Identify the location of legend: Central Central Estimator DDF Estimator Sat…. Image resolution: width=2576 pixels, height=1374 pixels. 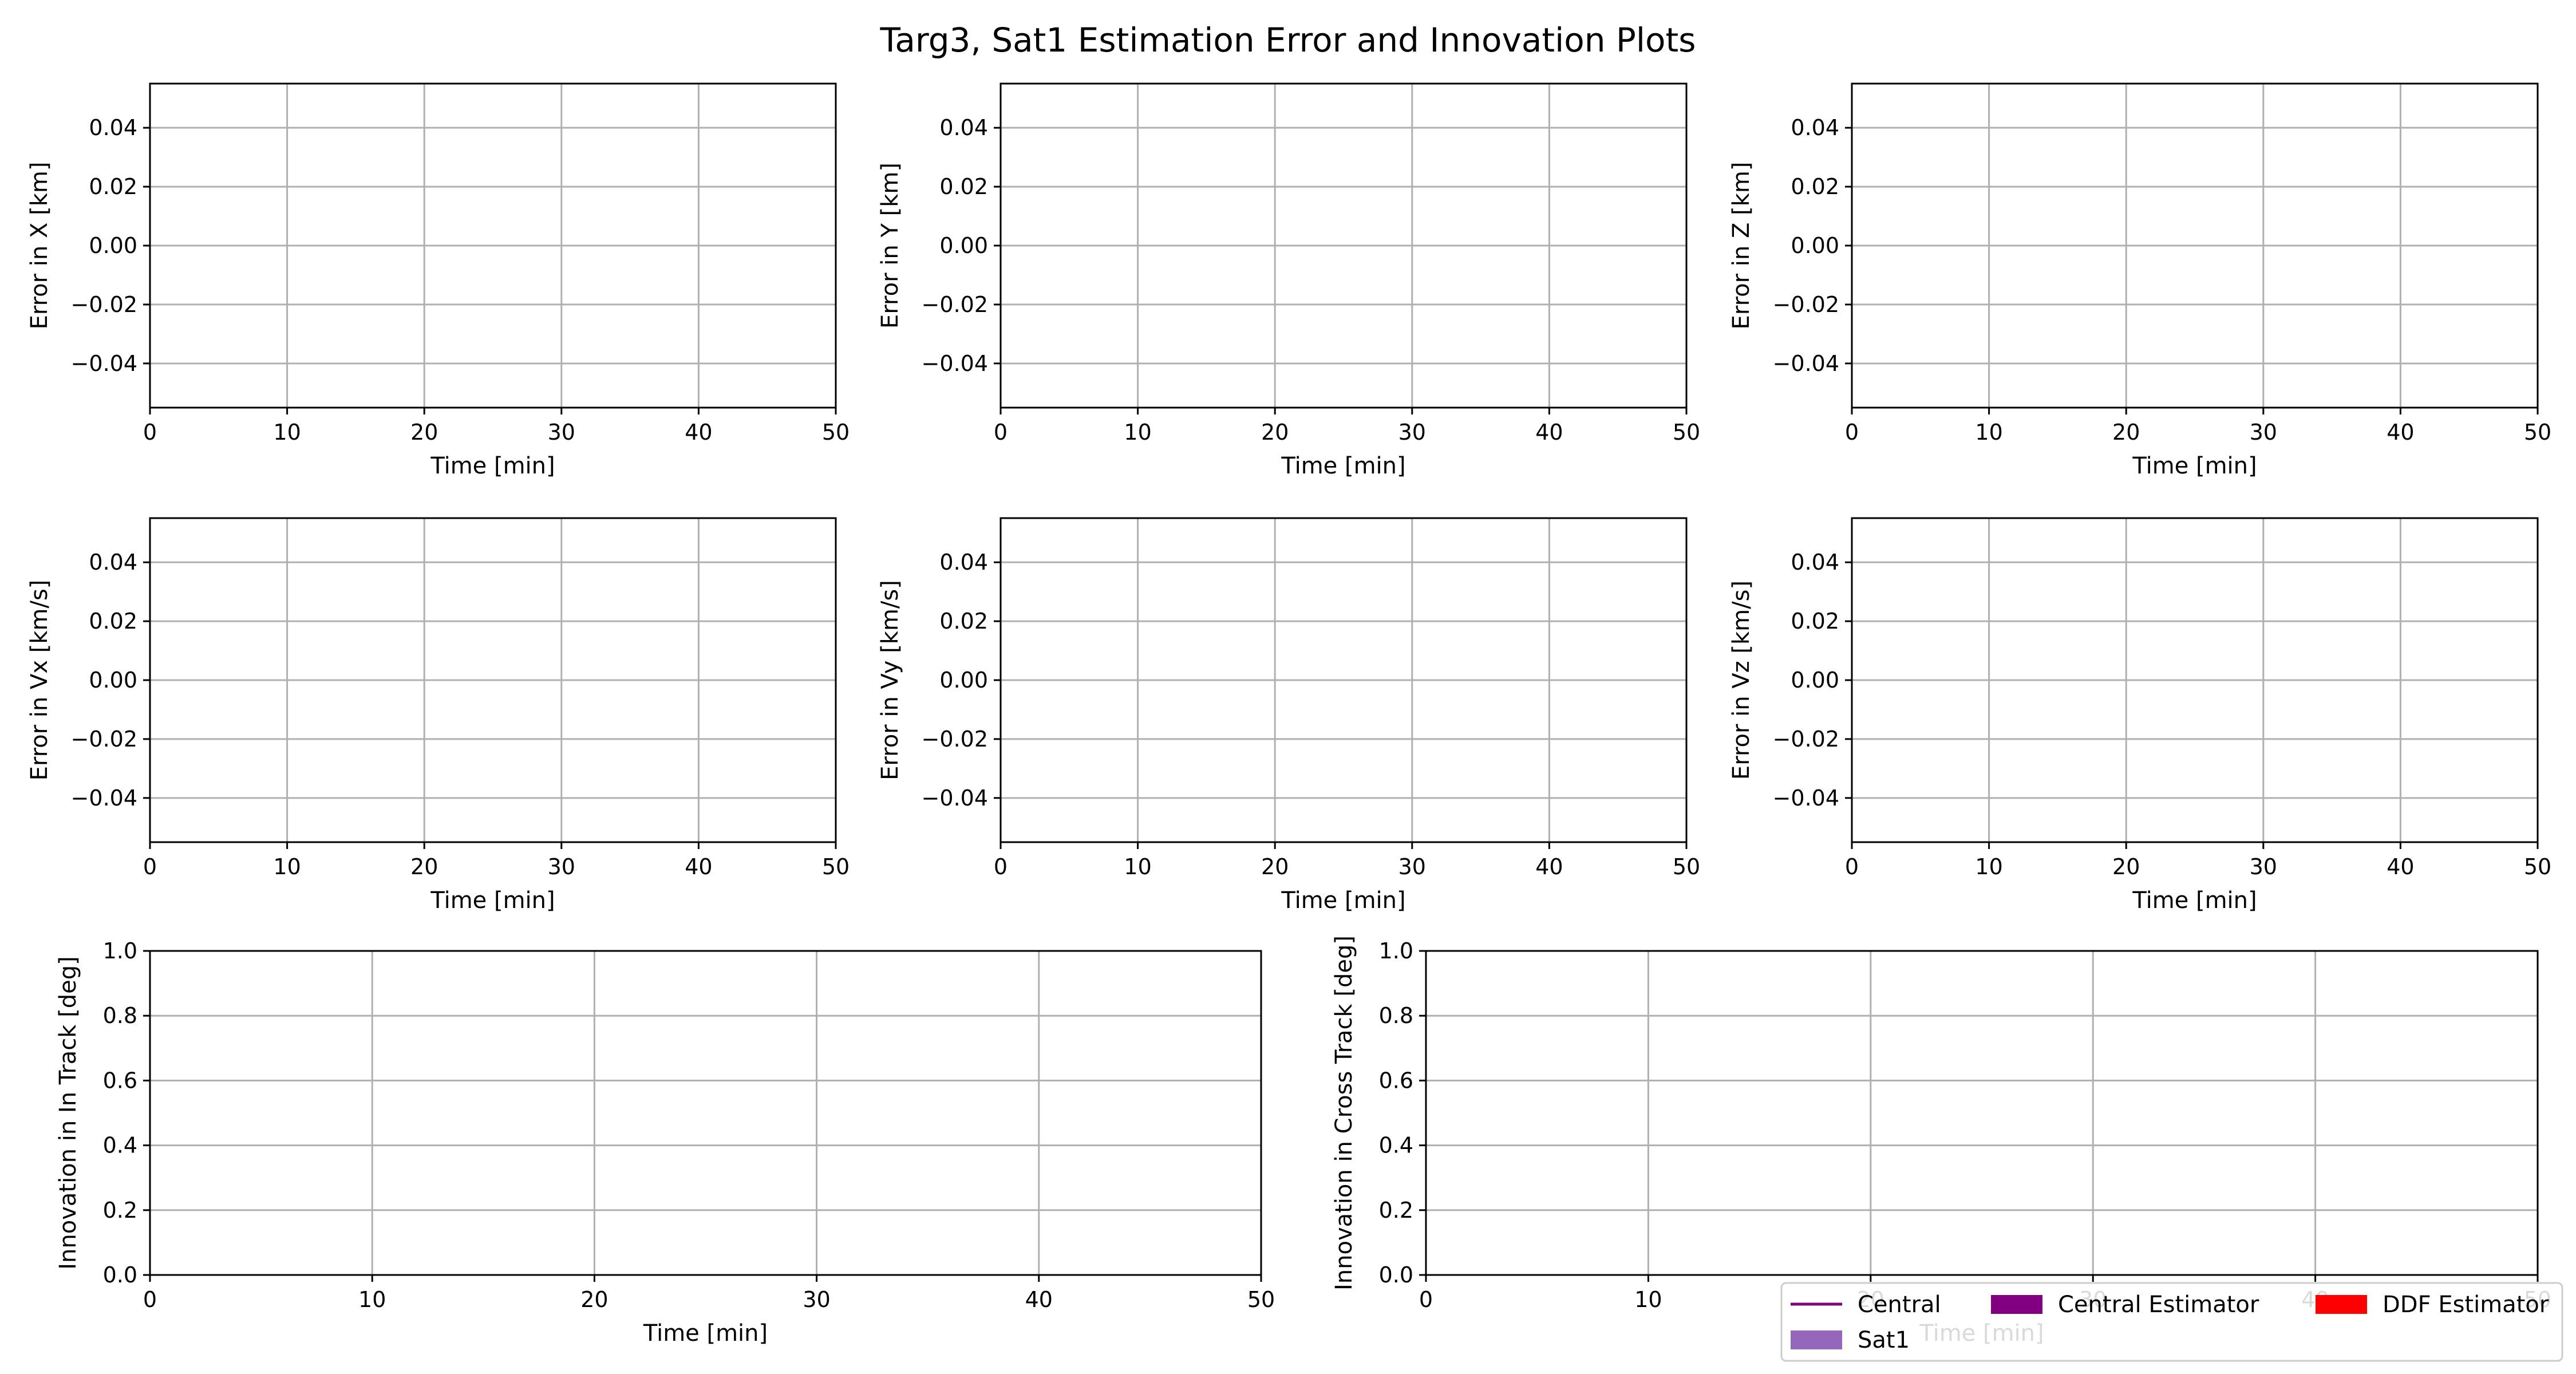
(2171, 1322).